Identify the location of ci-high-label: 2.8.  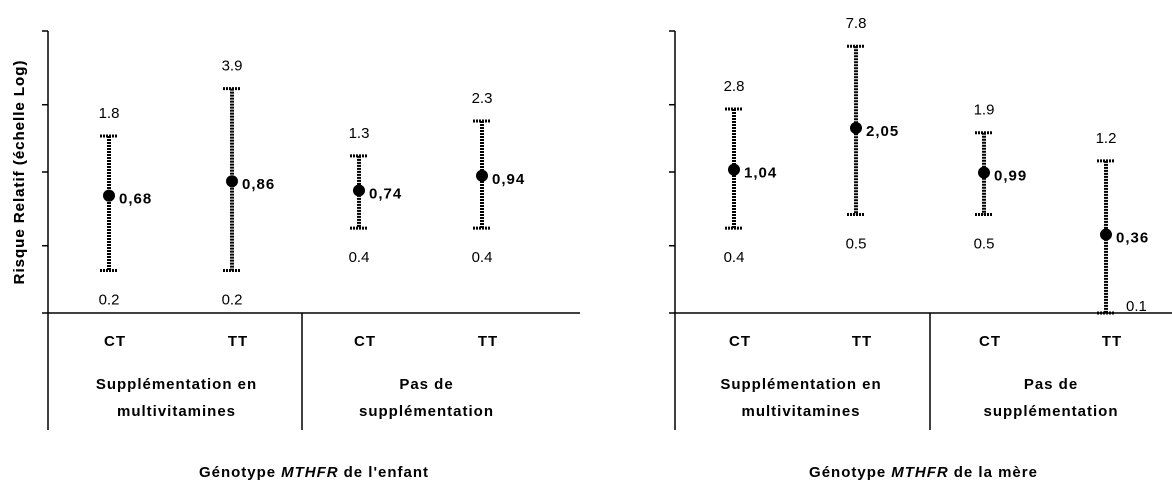
(734, 86).